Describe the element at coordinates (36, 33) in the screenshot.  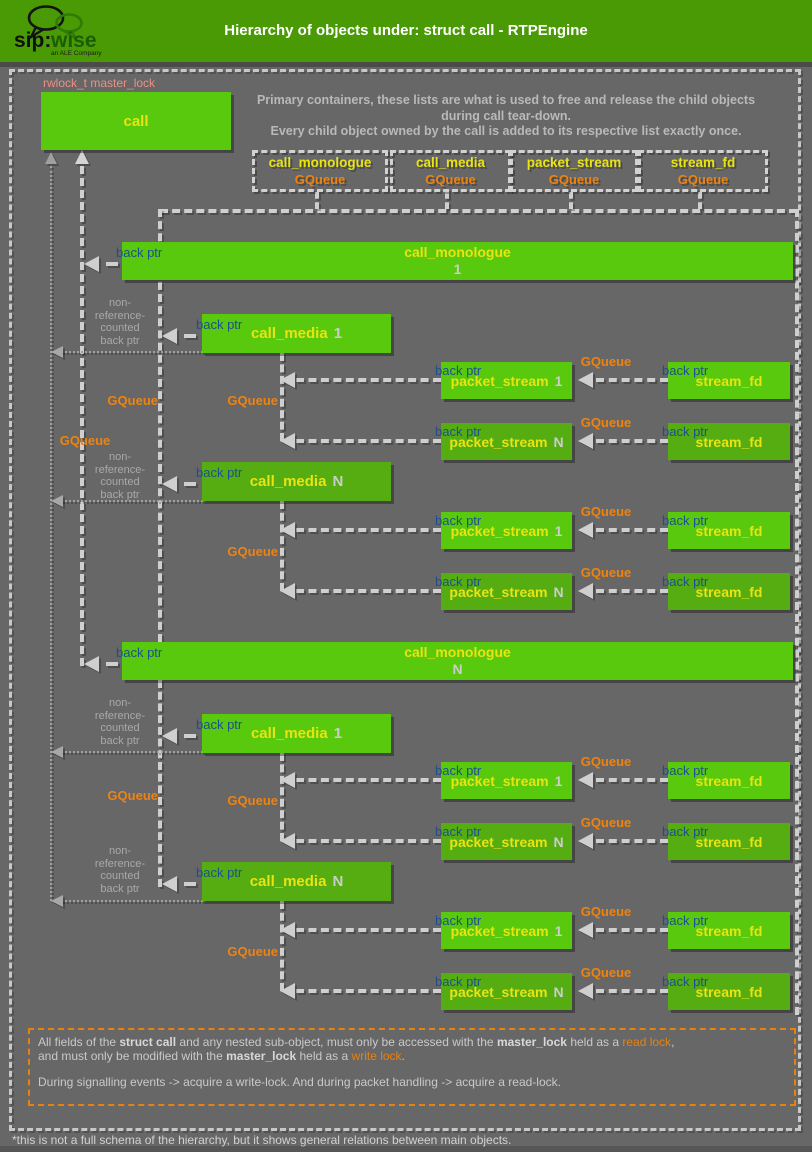
I see `speech-bubble-tail-icon` at that location.